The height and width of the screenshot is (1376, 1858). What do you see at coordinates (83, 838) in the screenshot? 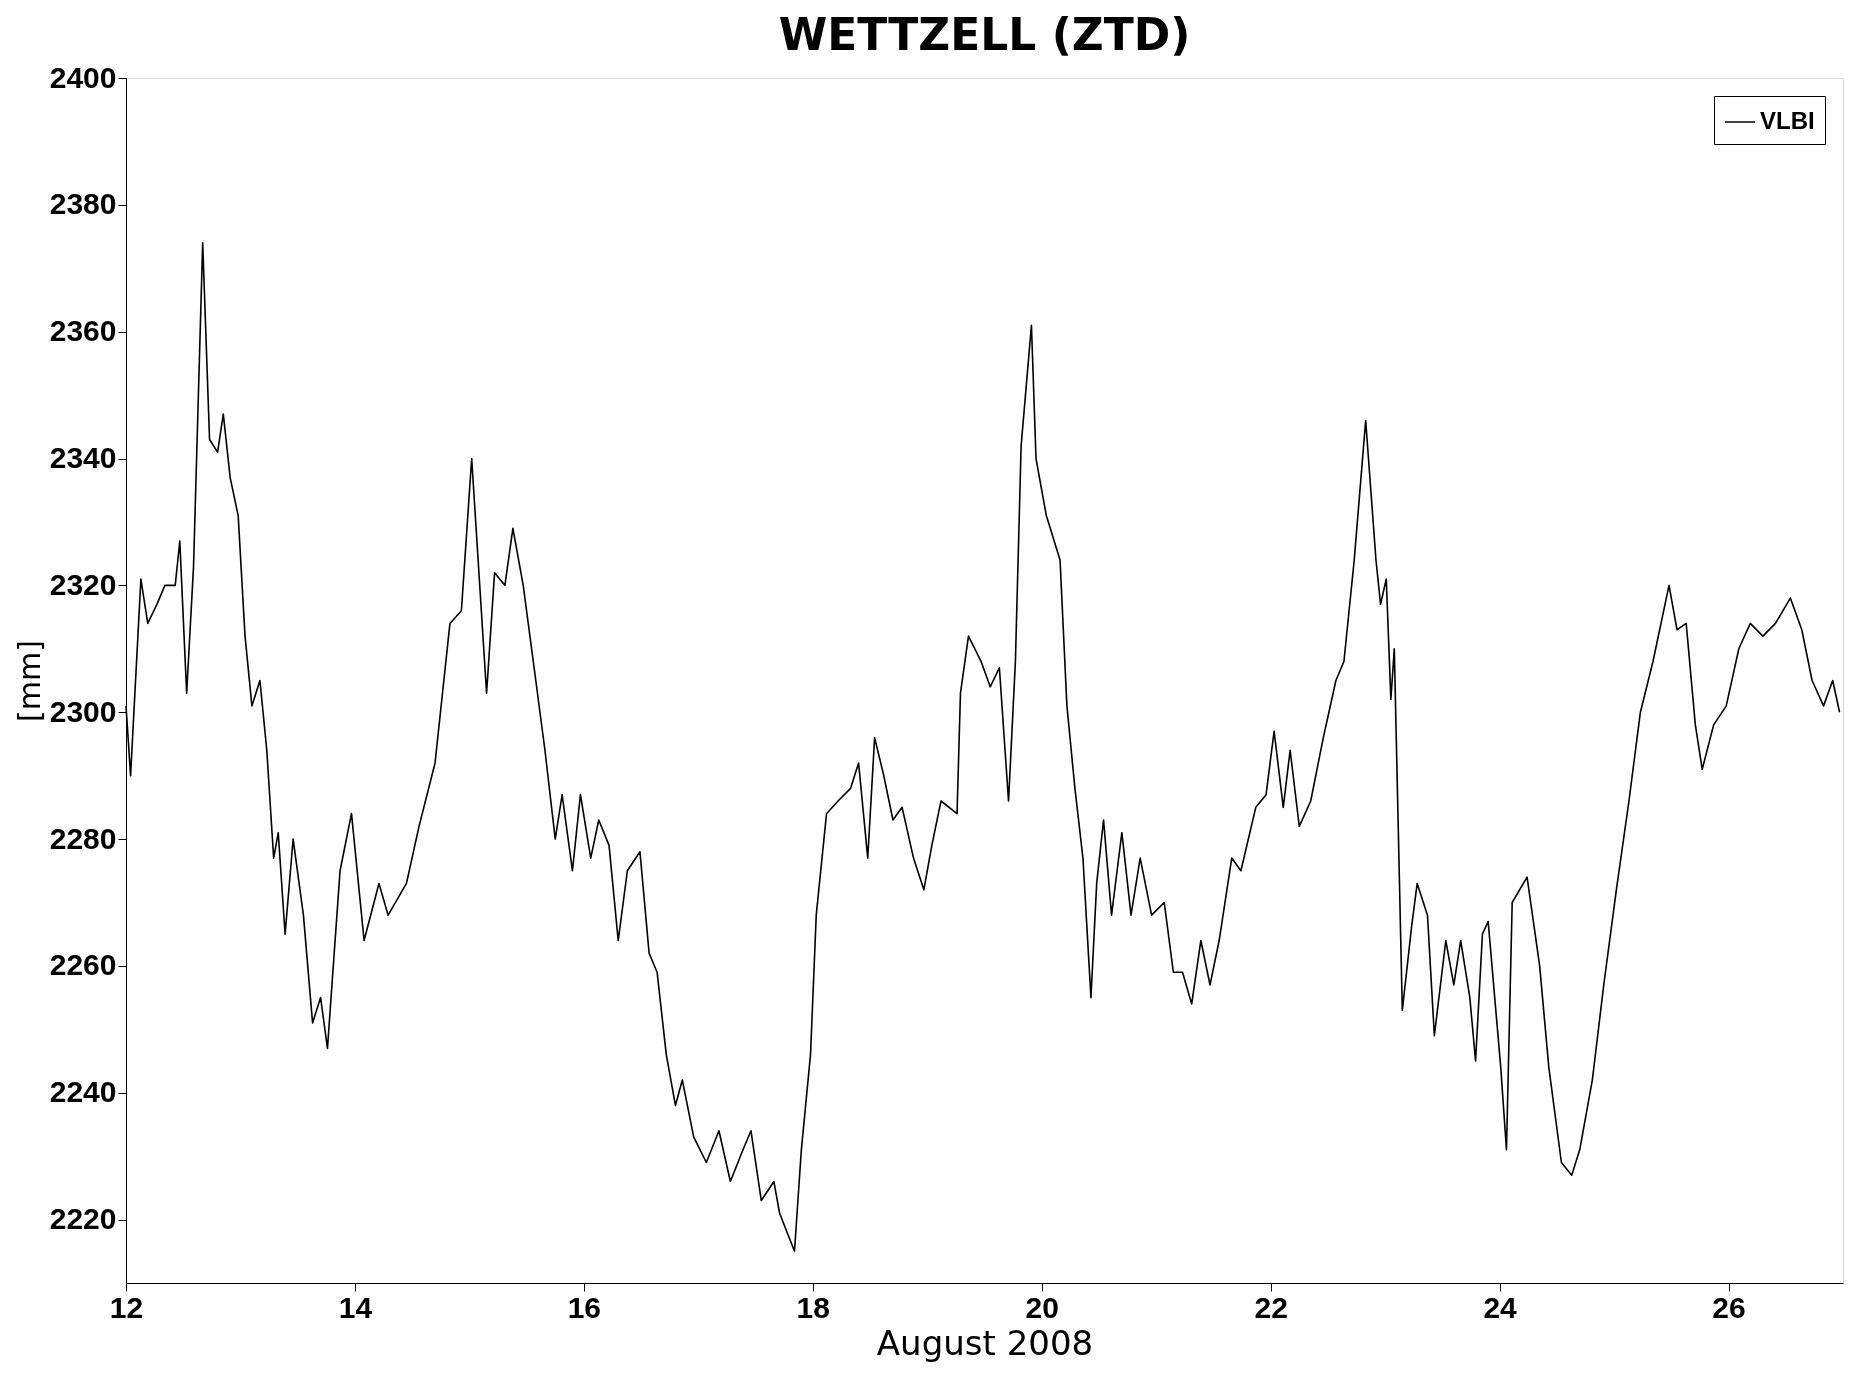
I see `y-tick-label: 2280` at bounding box center [83, 838].